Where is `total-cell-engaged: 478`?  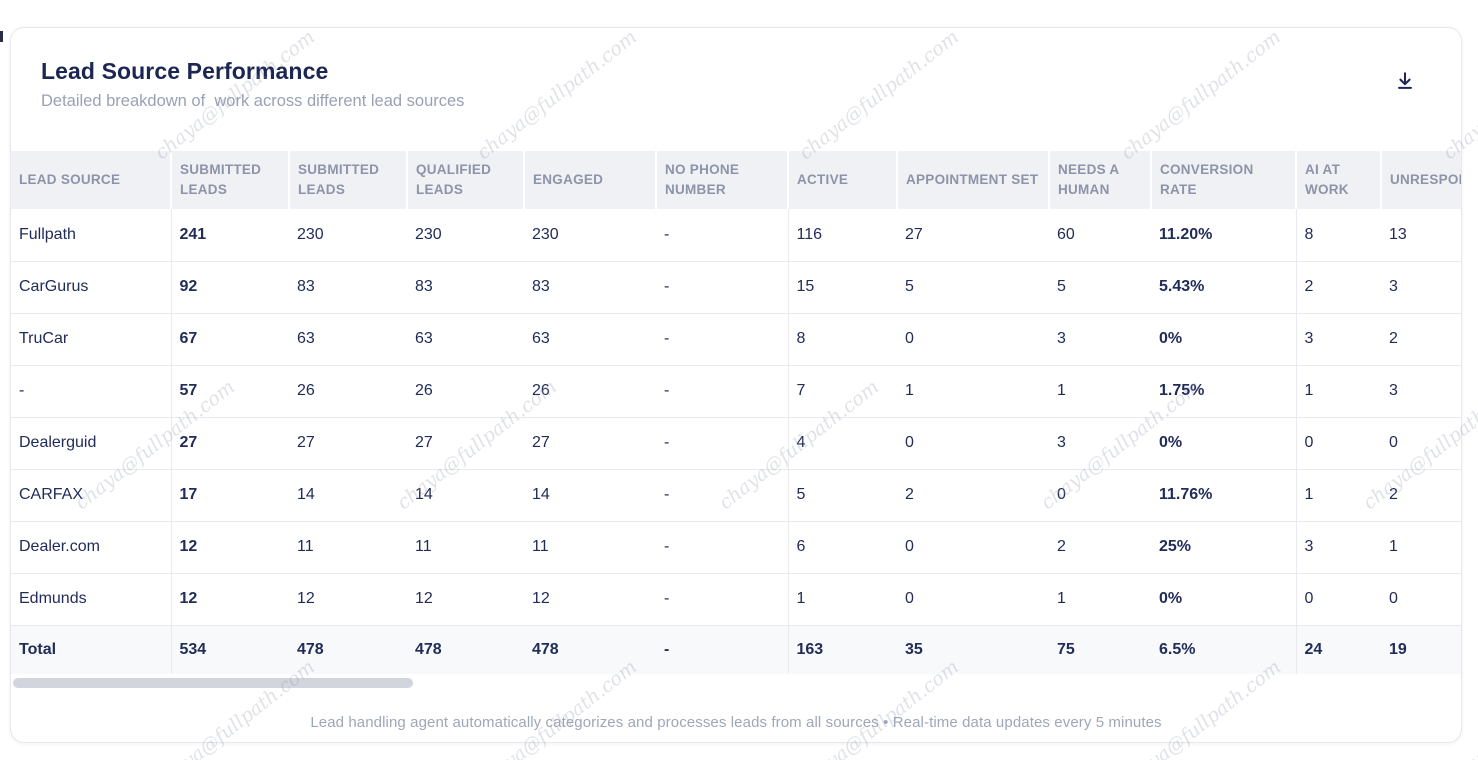
total-cell-engaged: 478 is located at coordinates (590, 649).